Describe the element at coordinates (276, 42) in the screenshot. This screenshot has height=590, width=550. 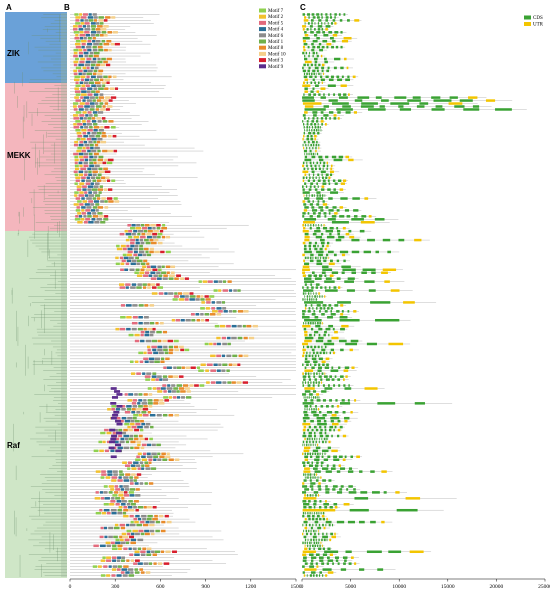
I see `motif-legend-label: Motif 1` at that location.